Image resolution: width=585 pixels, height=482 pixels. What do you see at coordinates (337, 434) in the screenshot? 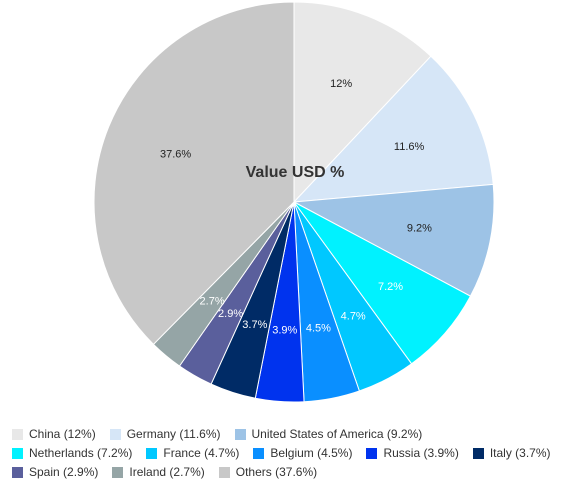
I see `legend-label: United States of America (9.2%)` at bounding box center [337, 434].